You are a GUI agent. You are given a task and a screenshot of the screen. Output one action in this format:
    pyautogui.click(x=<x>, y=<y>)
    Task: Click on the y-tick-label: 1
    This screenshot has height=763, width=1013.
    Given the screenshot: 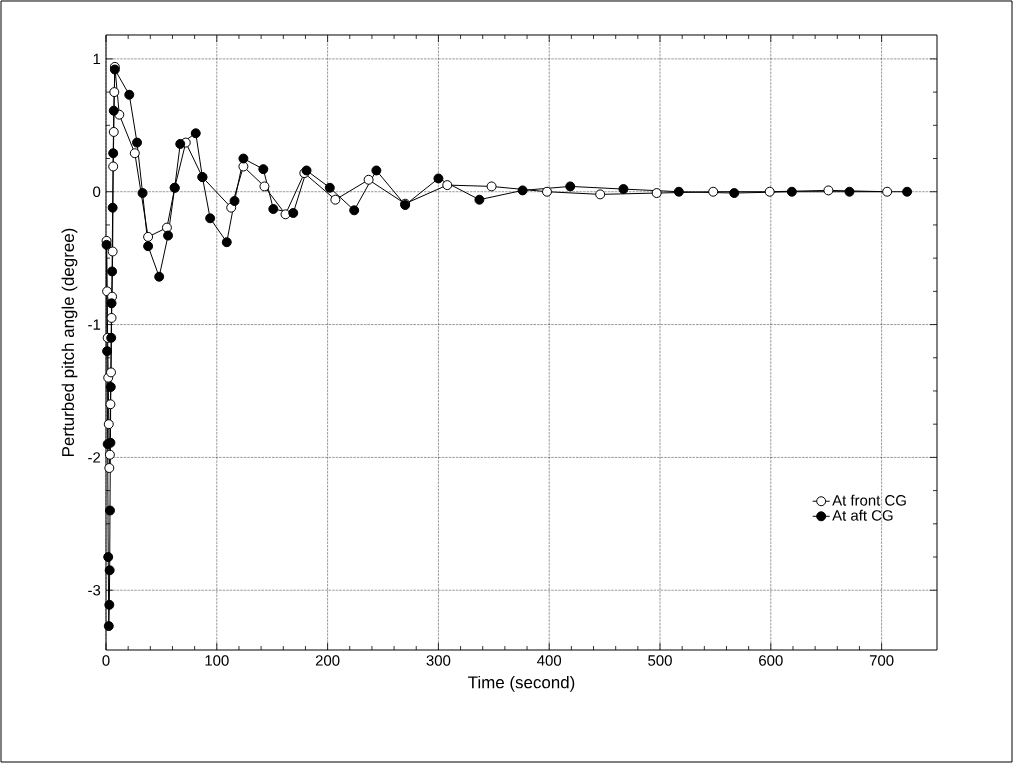 What is the action you would take?
    pyautogui.click(x=97, y=59)
    